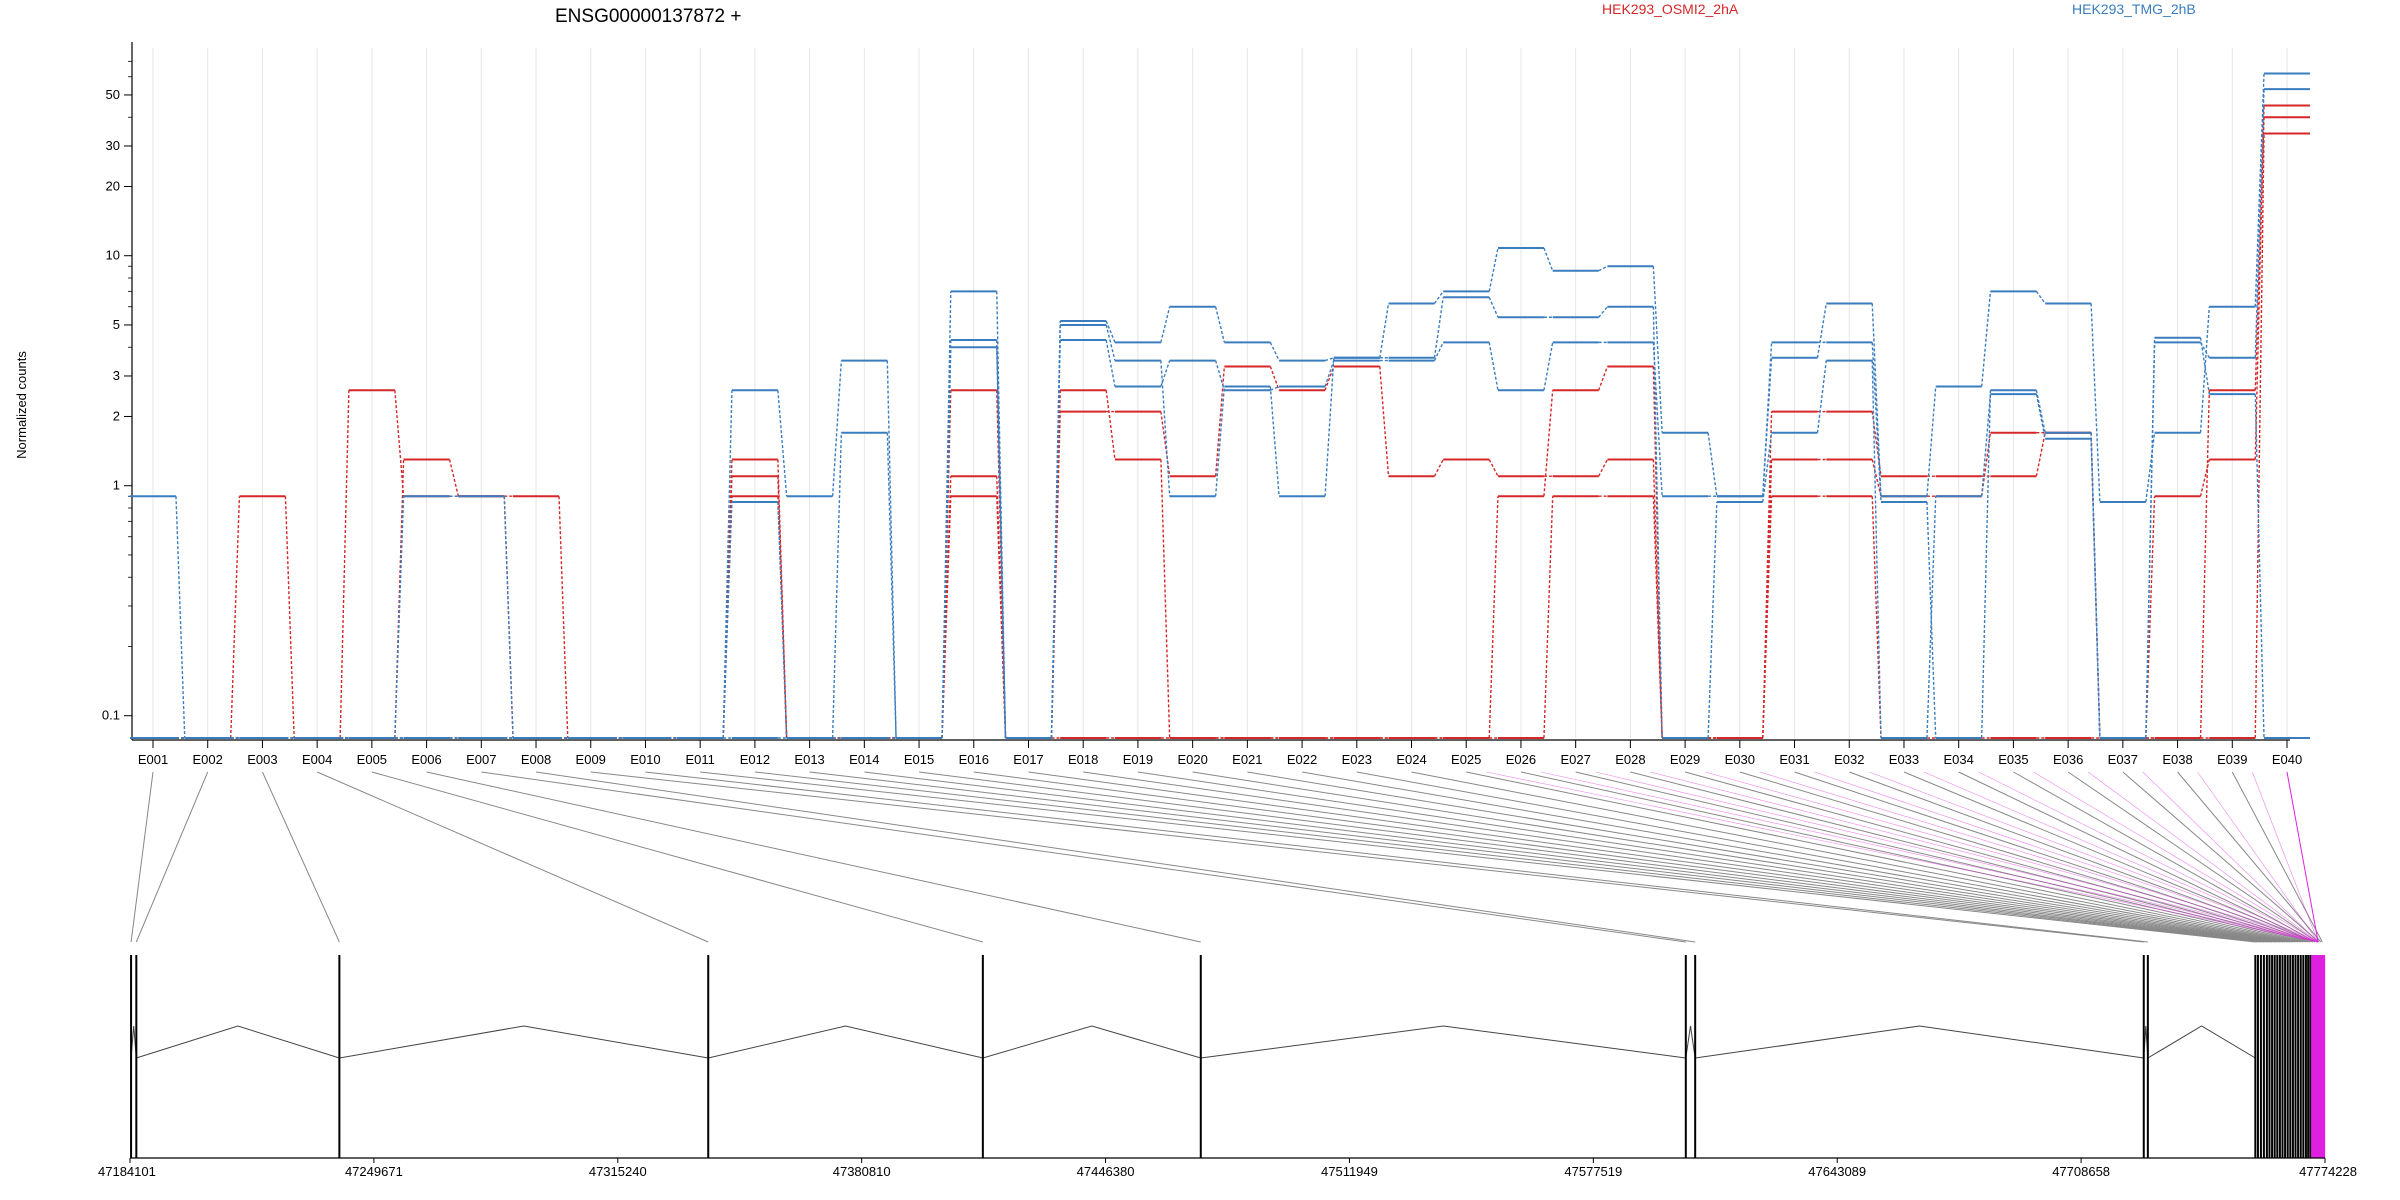 This screenshot has width=2400, height=1200. What do you see at coordinates (1466, 759) in the screenshot?
I see `x-tick-label-E025: E025` at bounding box center [1466, 759].